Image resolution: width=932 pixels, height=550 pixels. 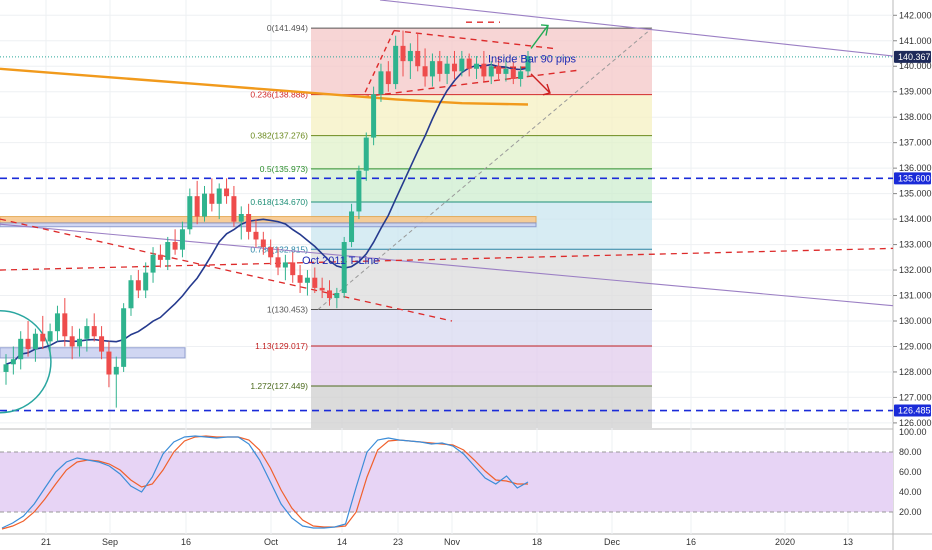 What do you see at coordinates (340, 261) in the screenshot?
I see `annotation-t-line: Oct 2011 T-Line` at bounding box center [340, 261].